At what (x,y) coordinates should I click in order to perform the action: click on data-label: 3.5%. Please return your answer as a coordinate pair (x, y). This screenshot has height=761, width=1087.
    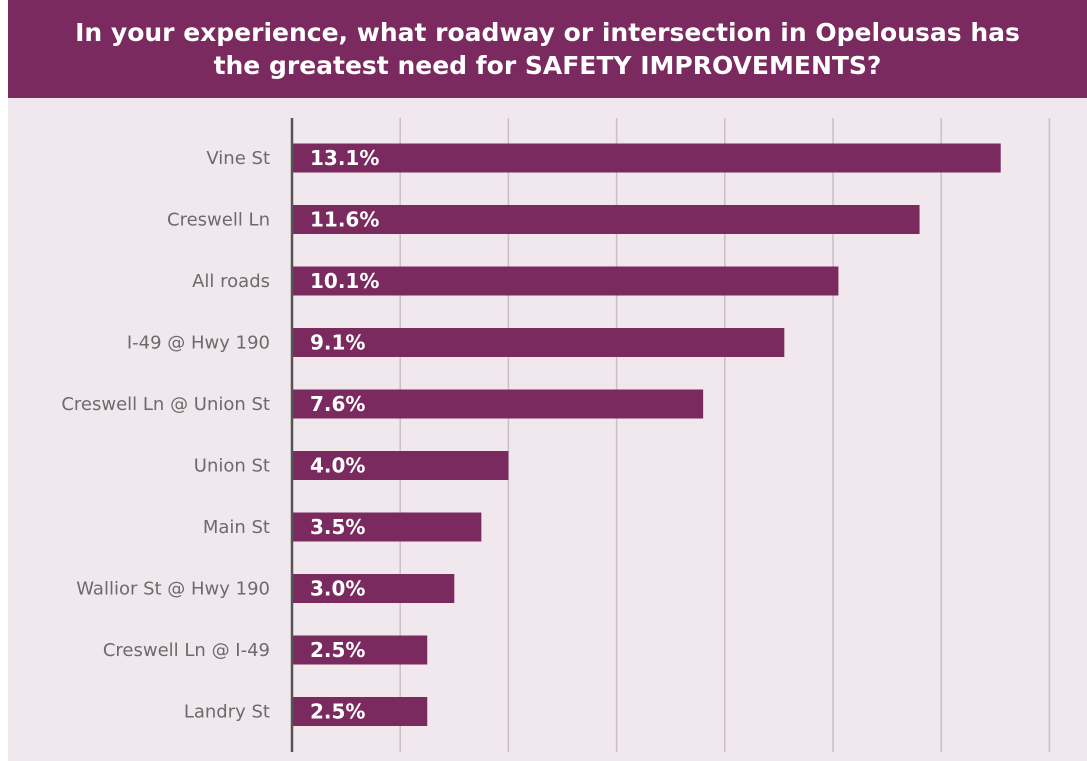
    Looking at the image, I should click on (337, 527).